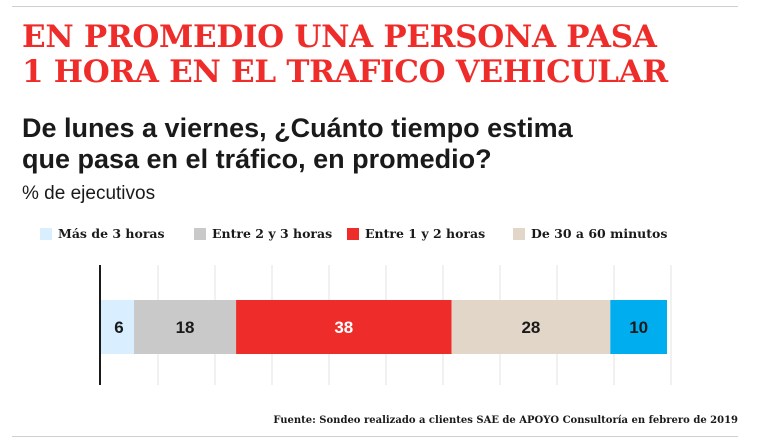  Describe the element at coordinates (425, 233) in the screenshot. I see `legend-label: Entre 1 y 2 horas` at that location.